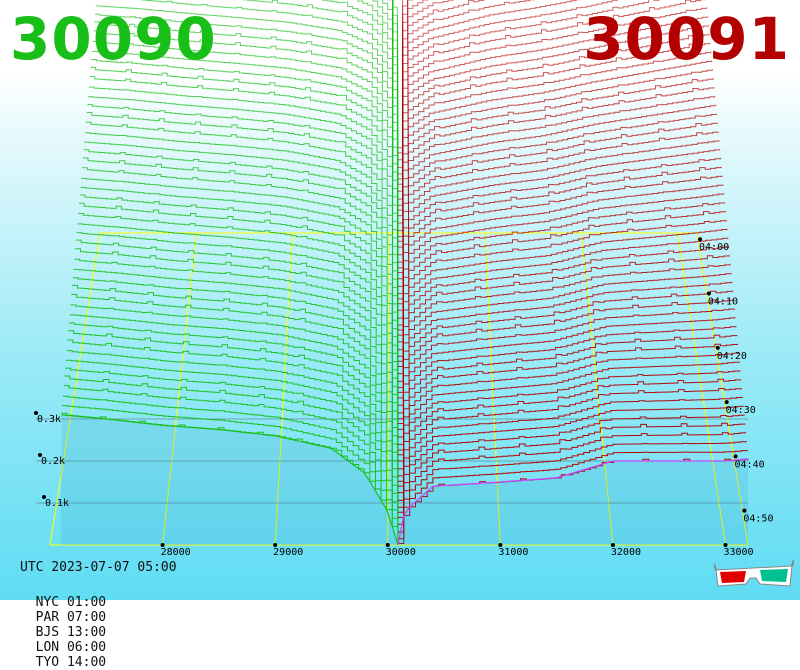  I want to click on depth-area-bid, so click(229, 479).